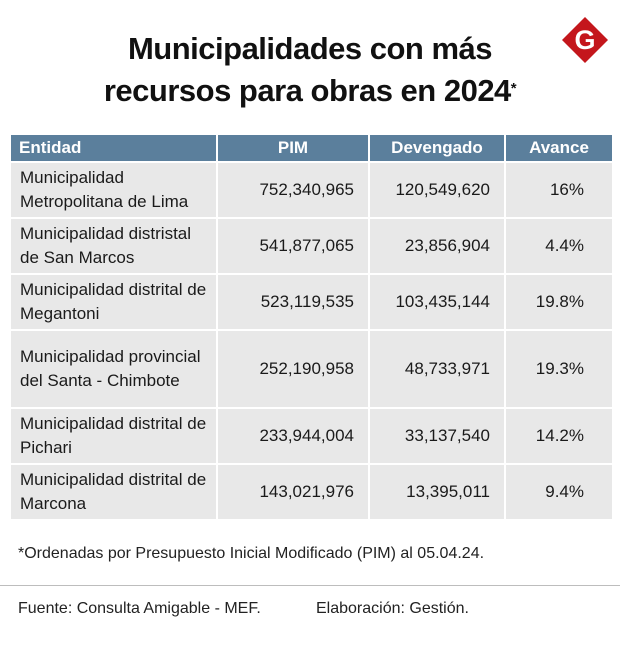 The height and width of the screenshot is (652, 620). Describe the element at coordinates (113, 190) in the screenshot. I see `cell-entidad: Municipalidad Metropolitana de Lima` at that location.